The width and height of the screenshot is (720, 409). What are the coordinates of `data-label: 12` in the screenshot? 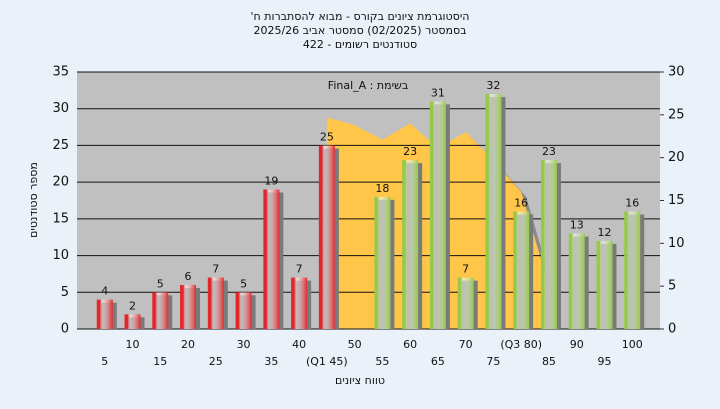 It's located at (604, 232).